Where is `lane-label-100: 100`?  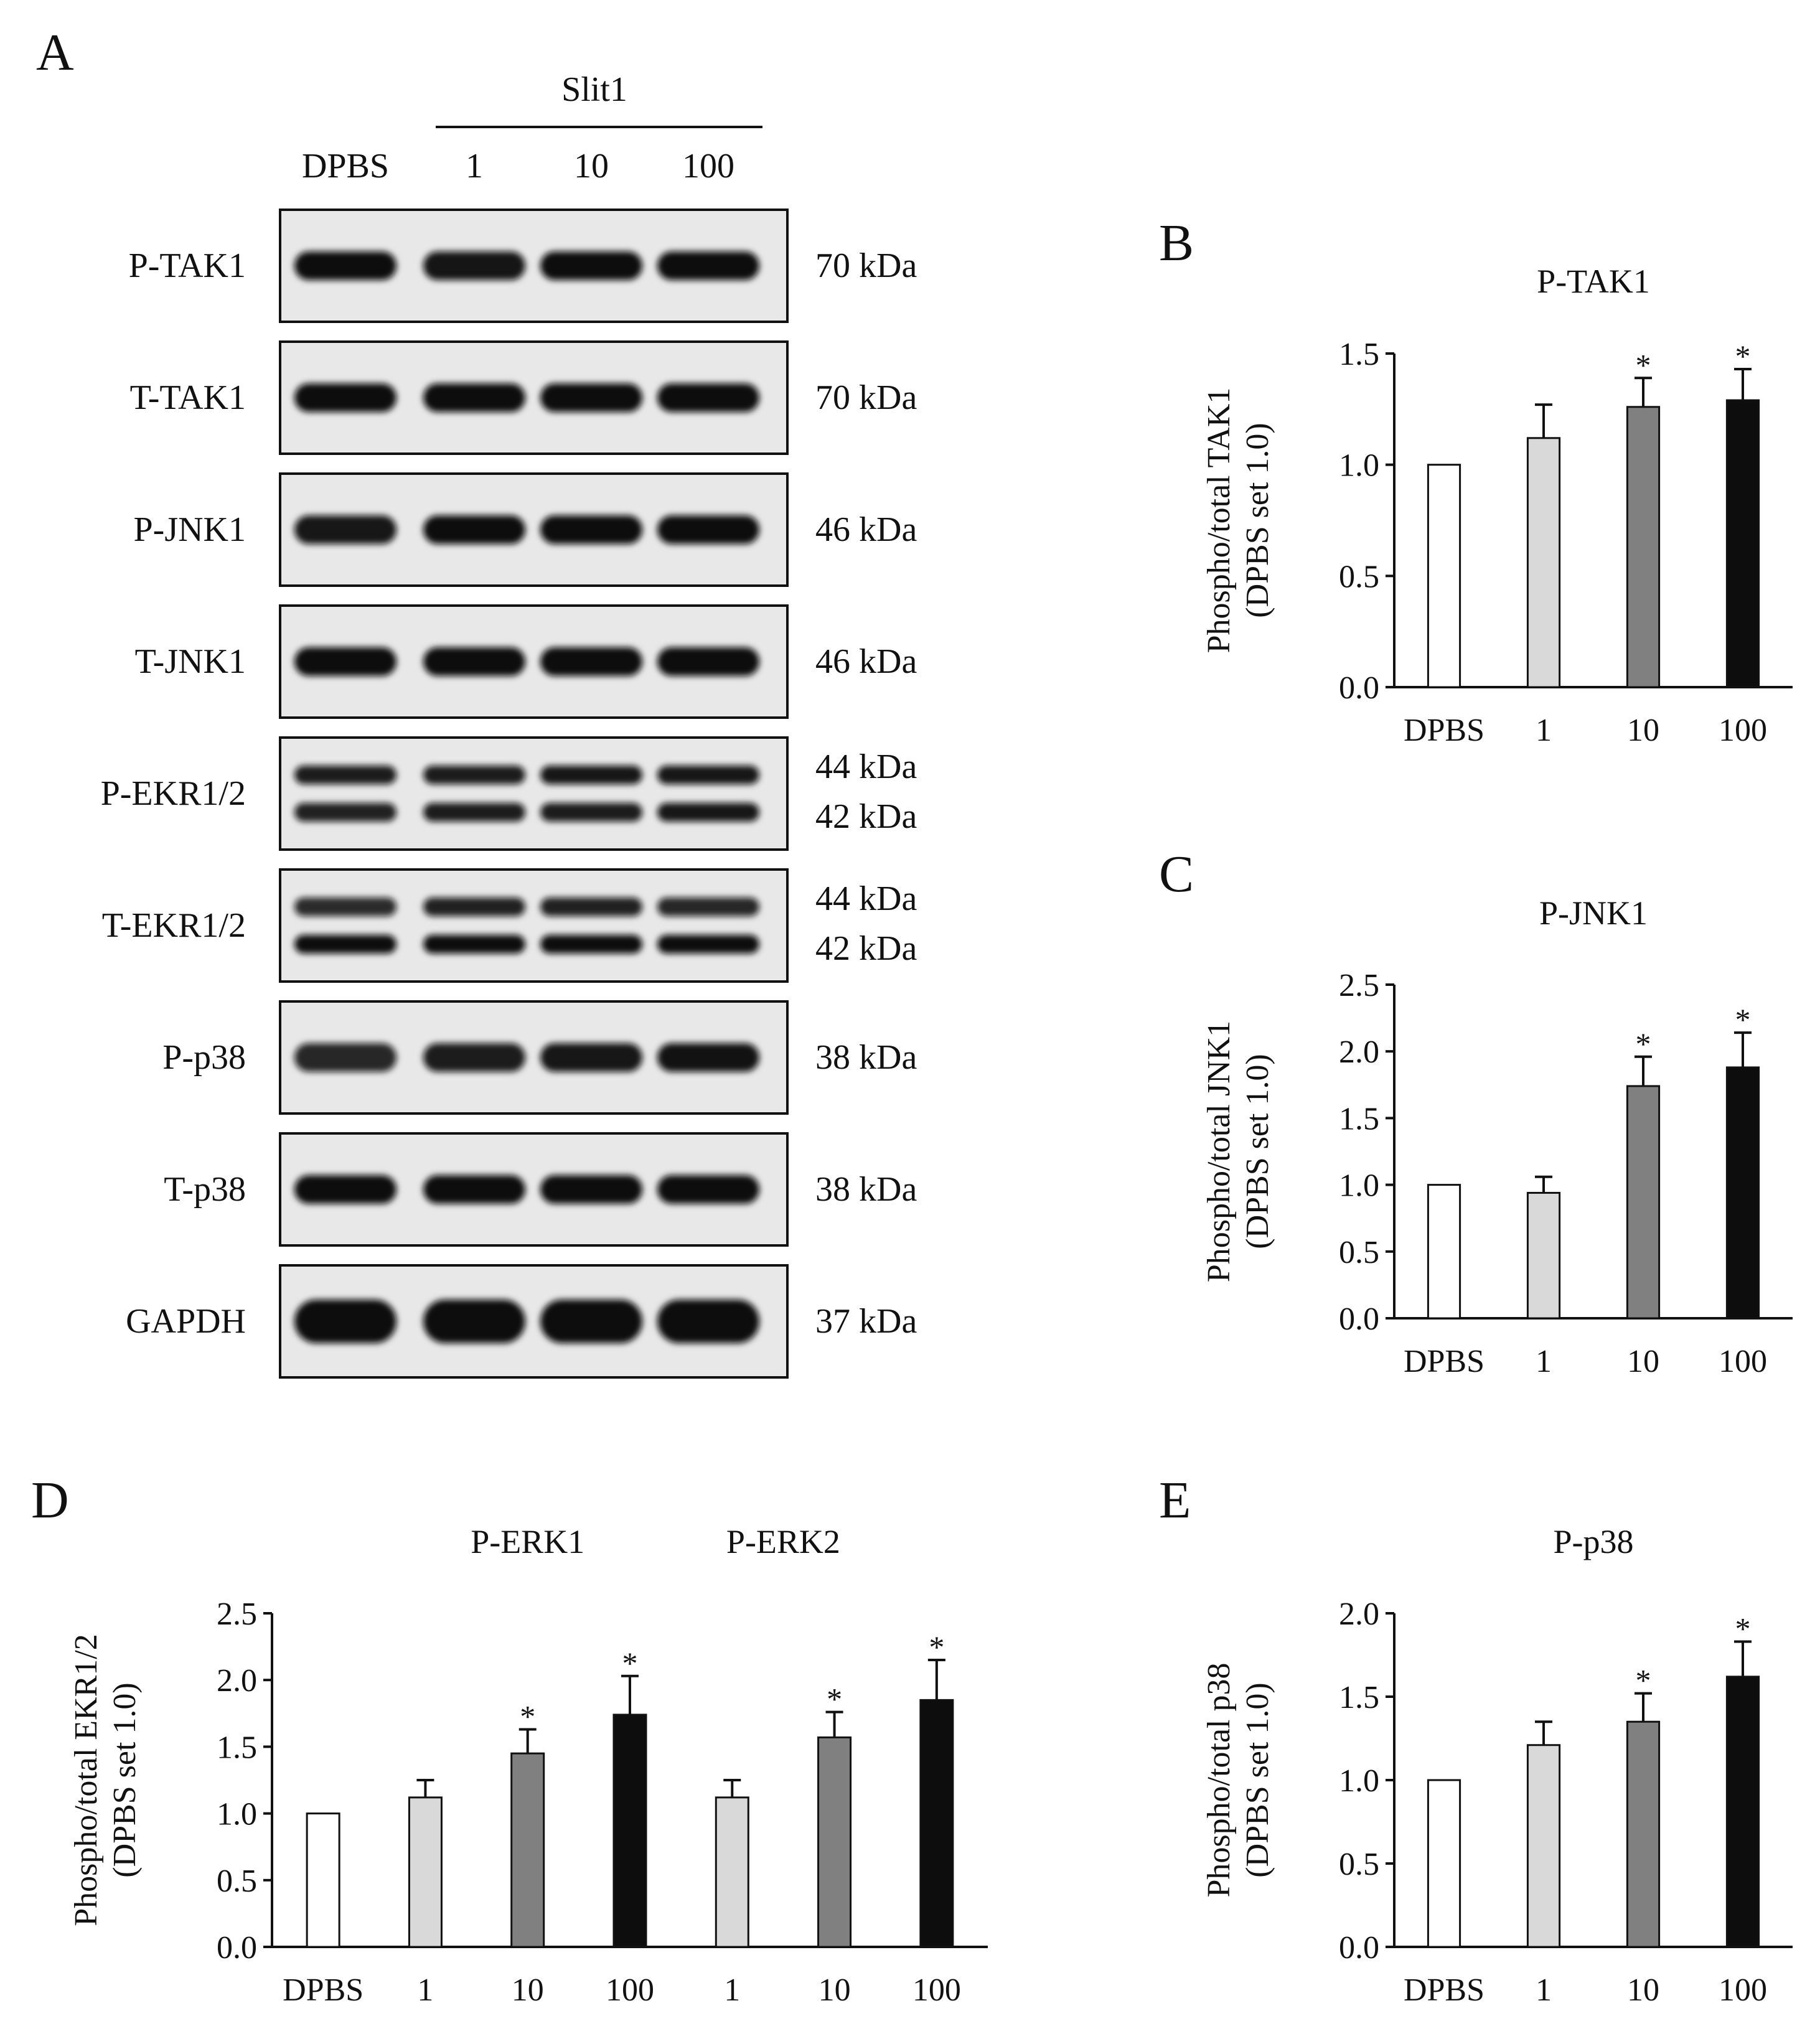 lane-label-100: 100 is located at coordinates (708, 166).